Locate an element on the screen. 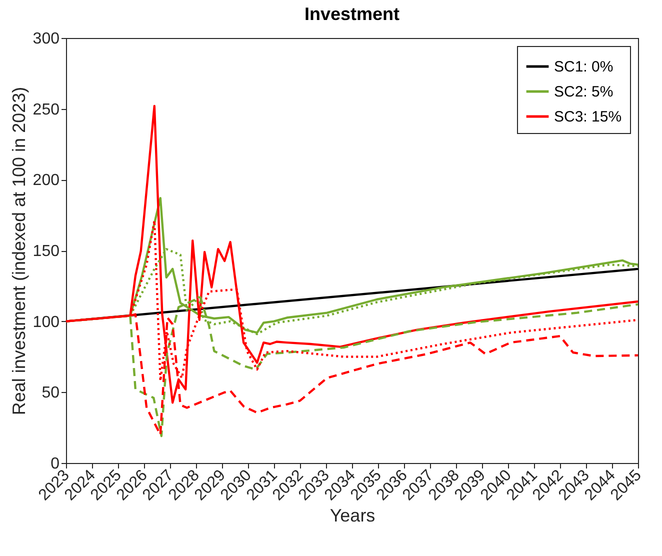  y-tick-label: 300 is located at coordinates (46, 39).